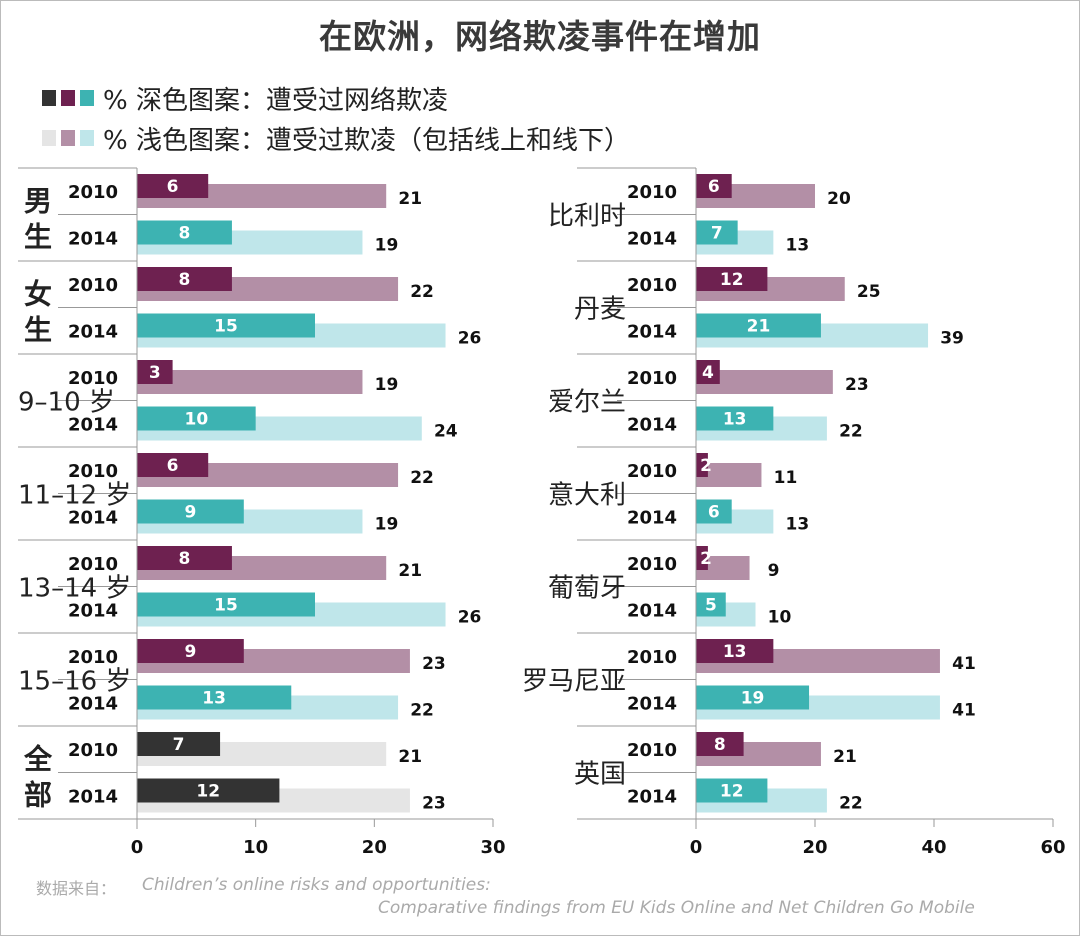 The height and width of the screenshot is (936, 1080). What do you see at coordinates (49, 98) in the screenshot?
I see `legend-swatch-gray-dark` at bounding box center [49, 98].